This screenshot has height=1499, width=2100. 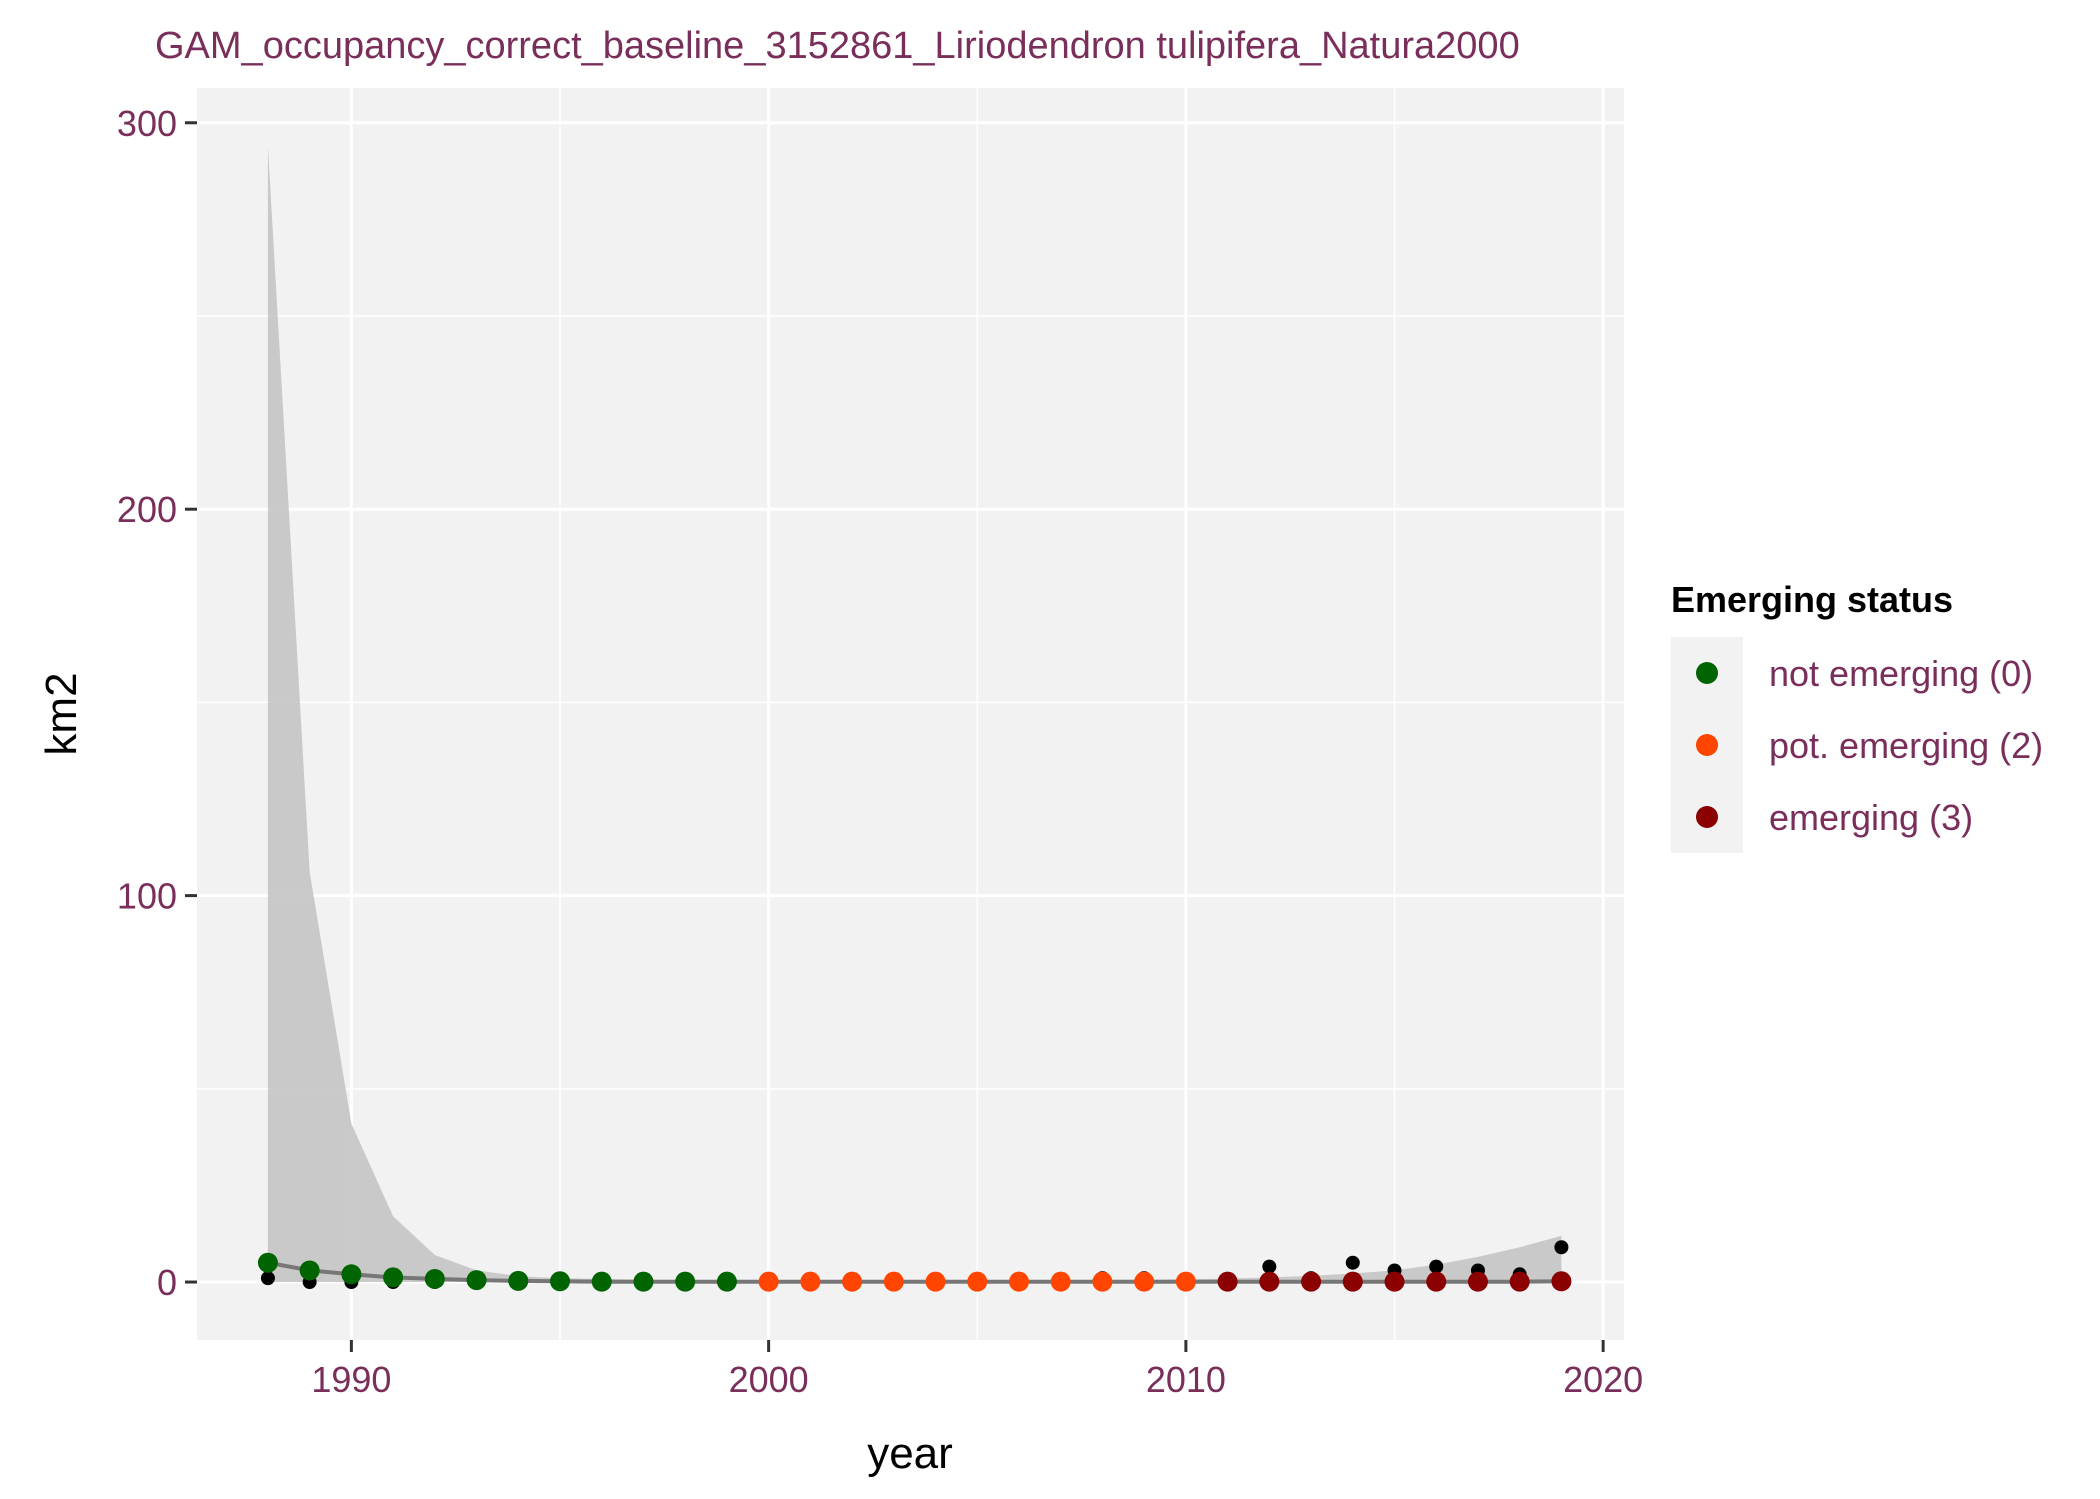 What do you see at coordinates (147, 509) in the screenshot?
I see `y-tick-label: 200` at bounding box center [147, 509].